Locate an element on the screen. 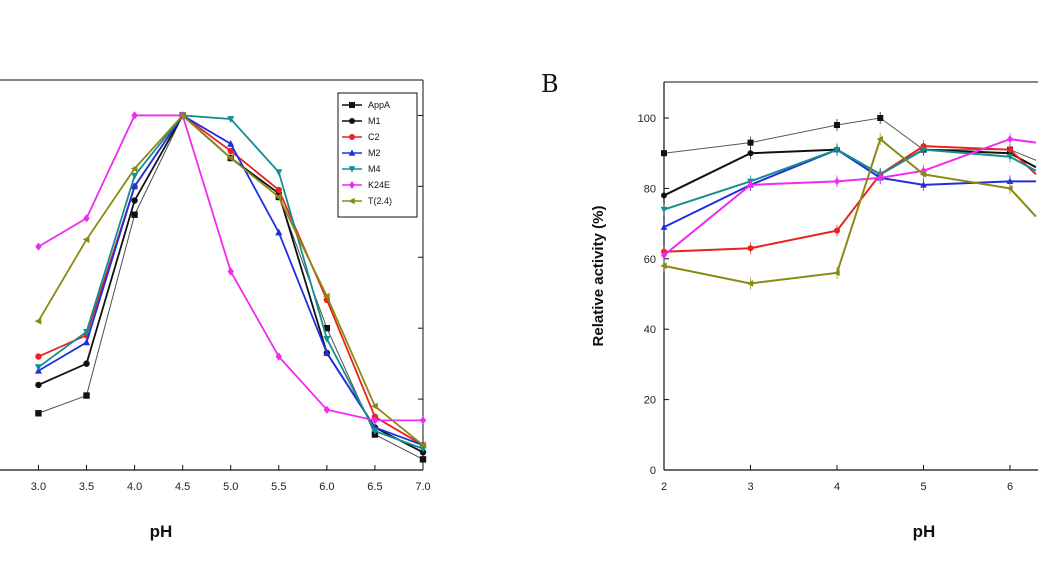  panel-b-y-tick-label: 40 is located at coordinates (650, 330).